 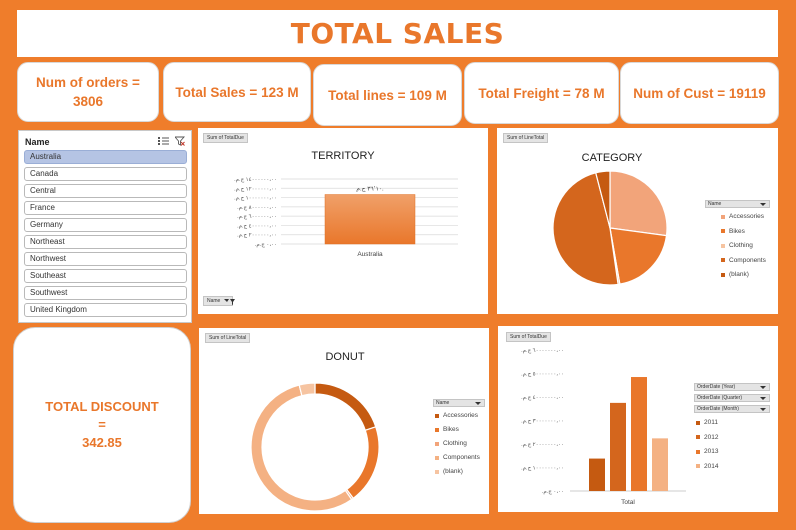 I want to click on dashboard-title-banner: TOTAL SALES, so click(x=397, y=33).